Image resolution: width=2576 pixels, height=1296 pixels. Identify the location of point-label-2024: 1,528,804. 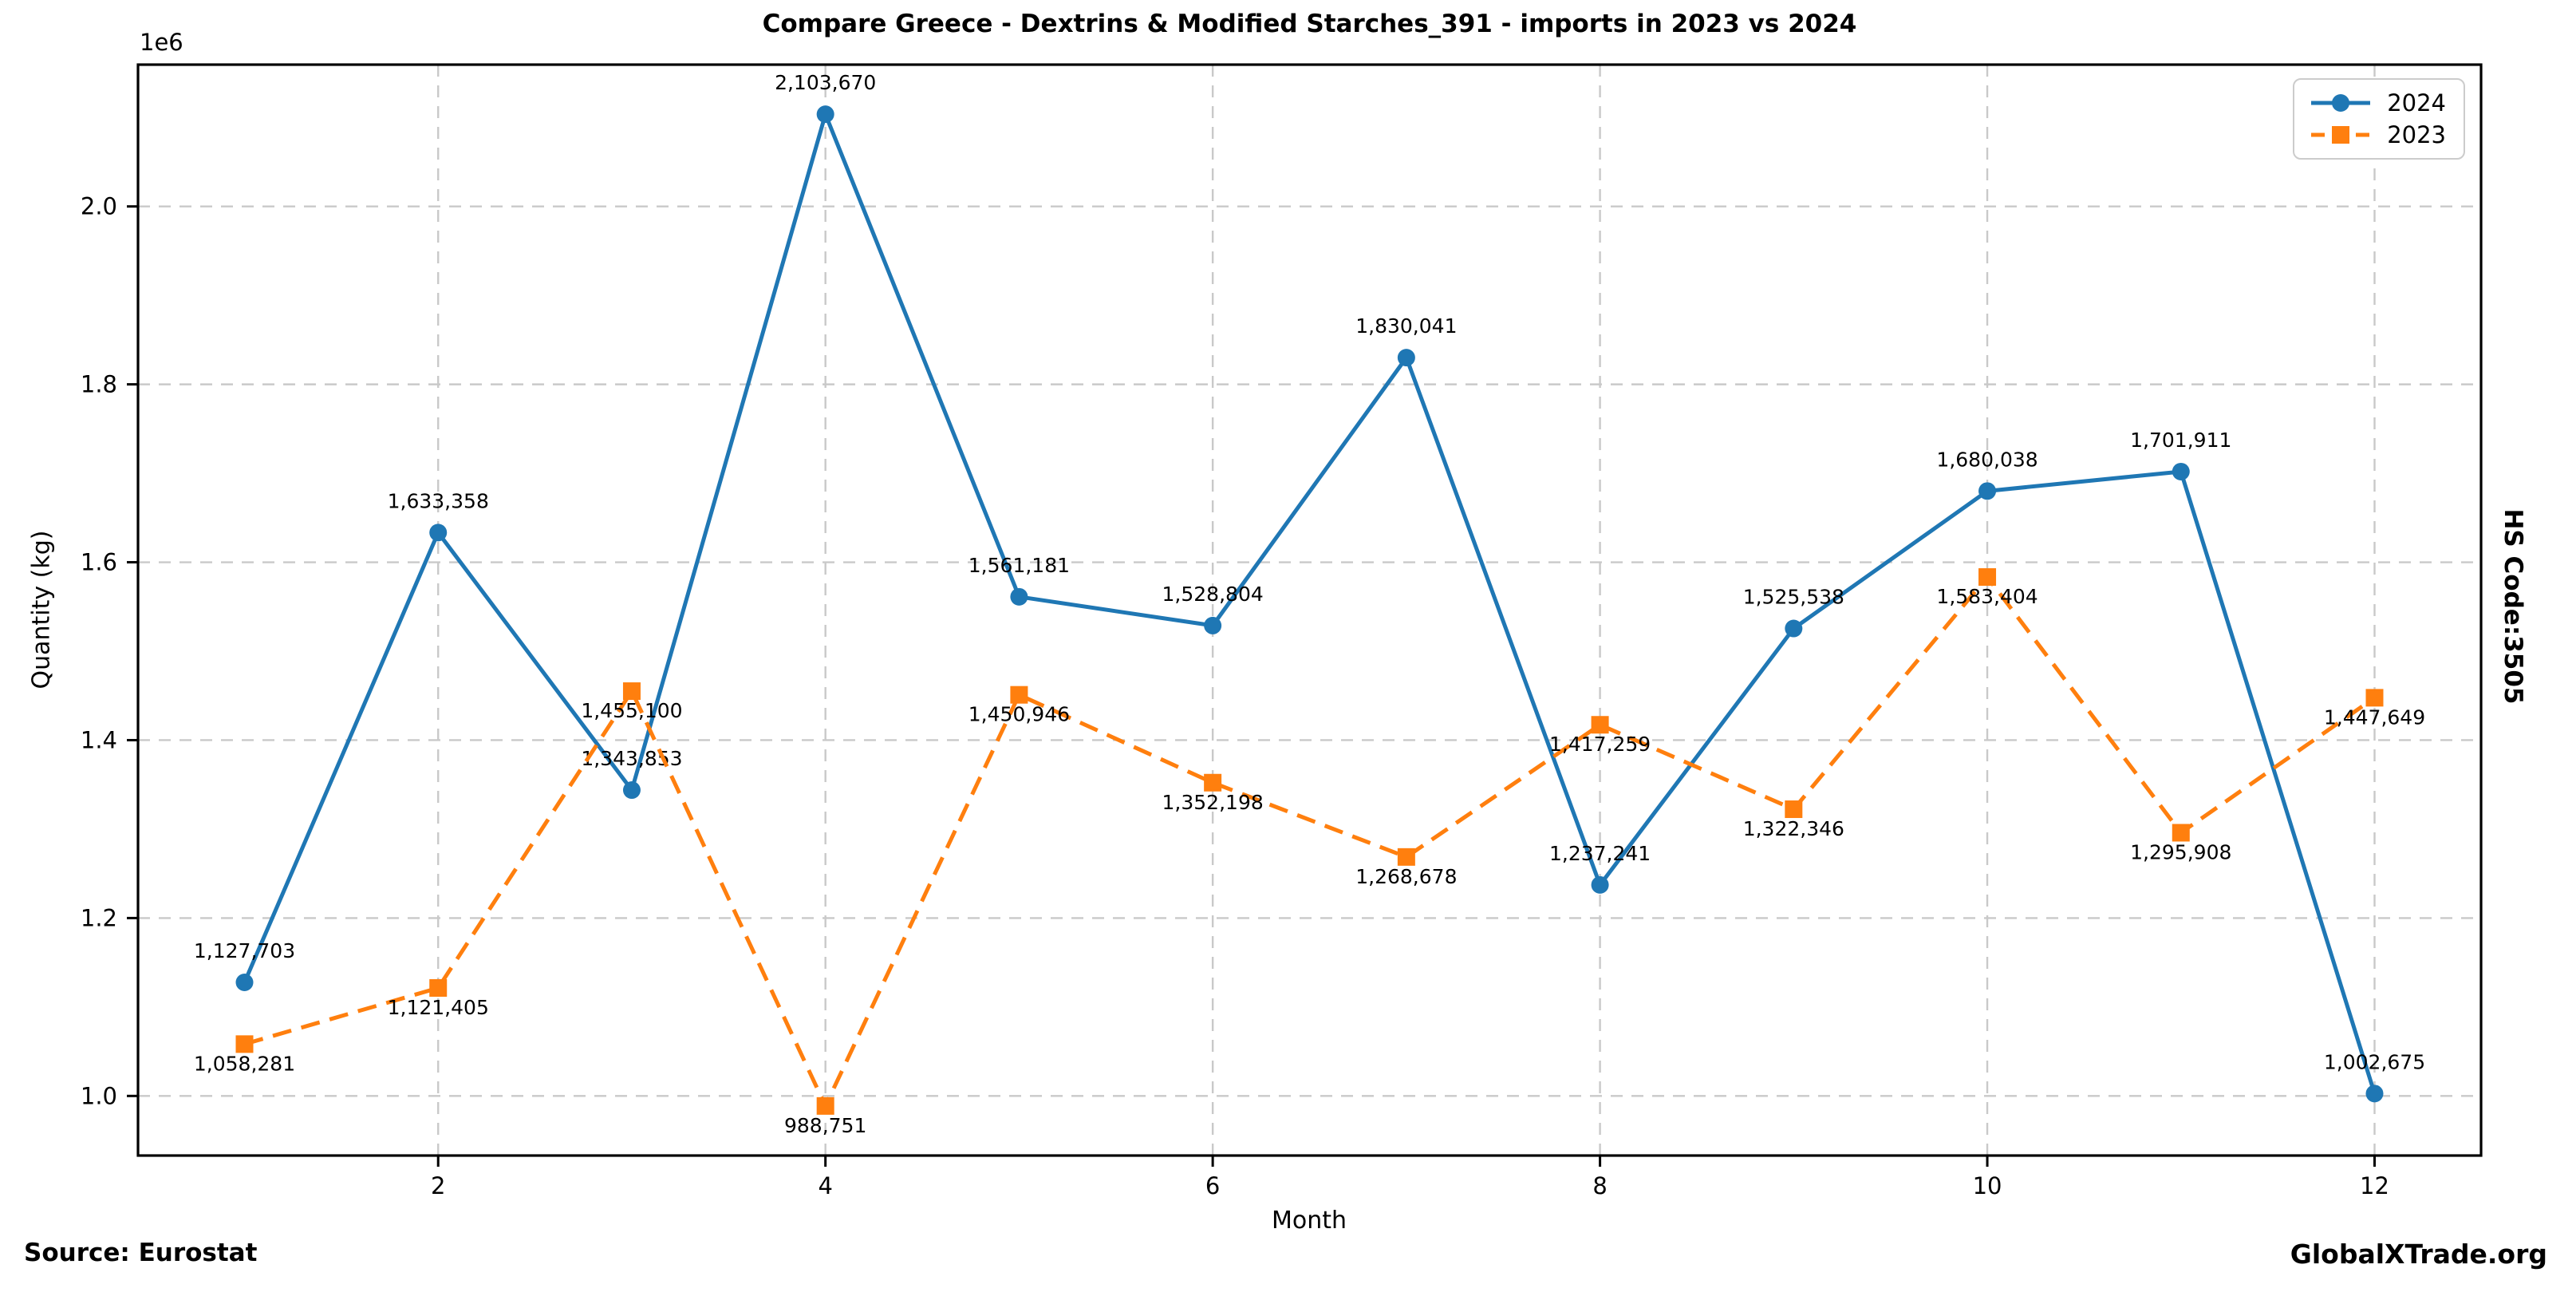
(1213, 595).